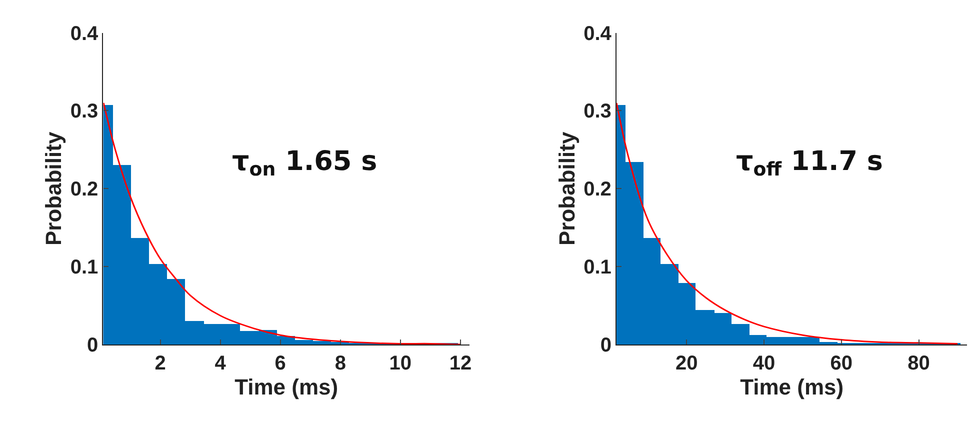 The height and width of the screenshot is (442, 976). Describe the element at coordinates (220, 363) in the screenshot. I see `x-tick-label: 4` at that location.